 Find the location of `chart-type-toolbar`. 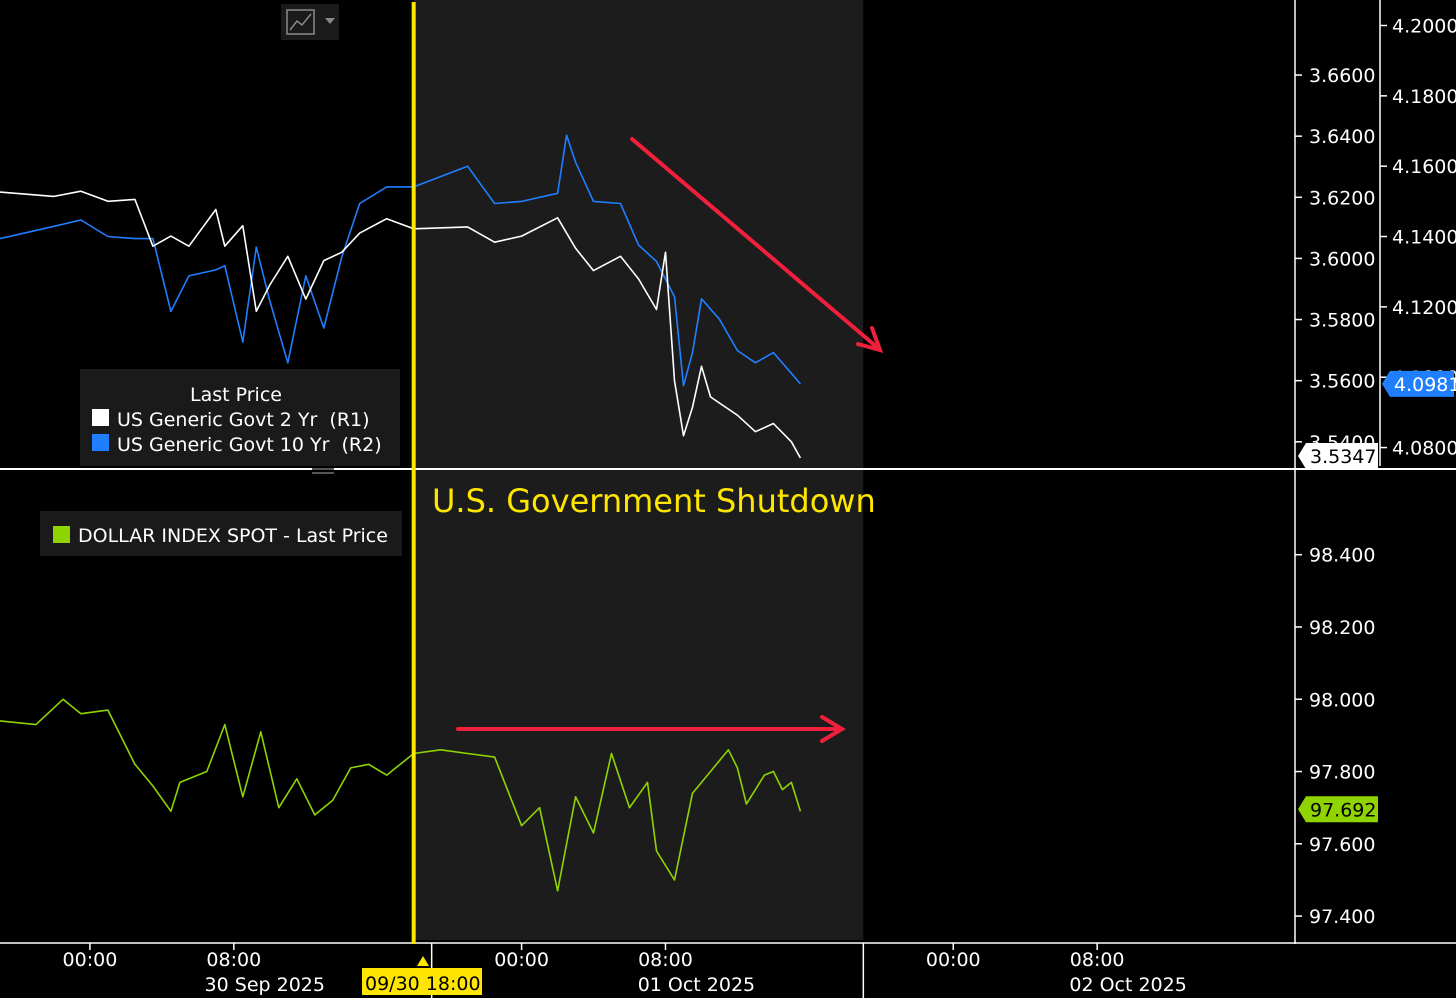

chart-type-toolbar is located at coordinates (310, 22).